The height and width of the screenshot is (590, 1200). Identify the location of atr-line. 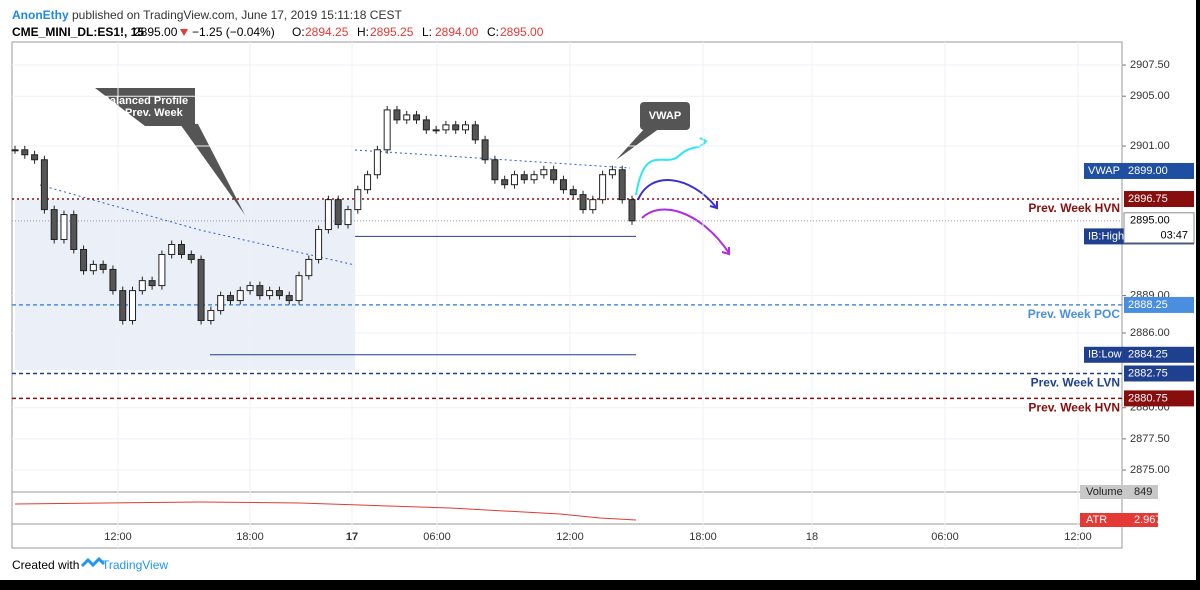
(325, 511).